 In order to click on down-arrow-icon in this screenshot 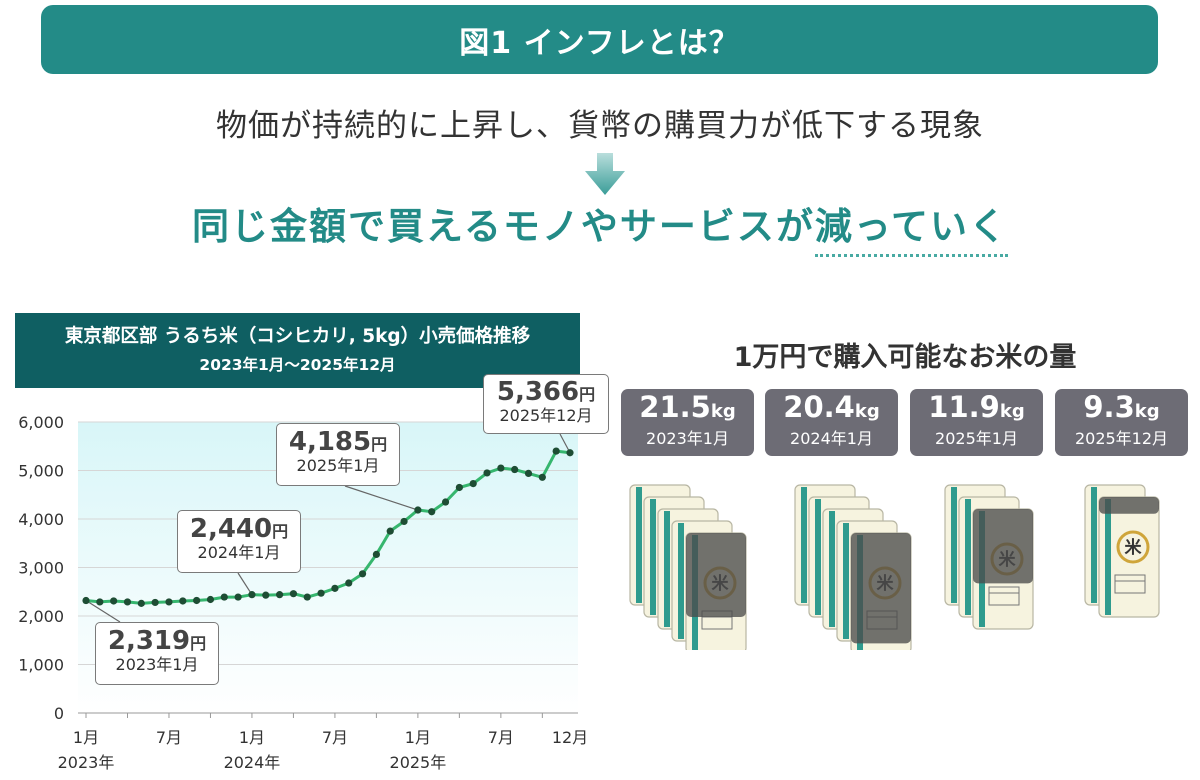, I will do `click(605, 174)`.